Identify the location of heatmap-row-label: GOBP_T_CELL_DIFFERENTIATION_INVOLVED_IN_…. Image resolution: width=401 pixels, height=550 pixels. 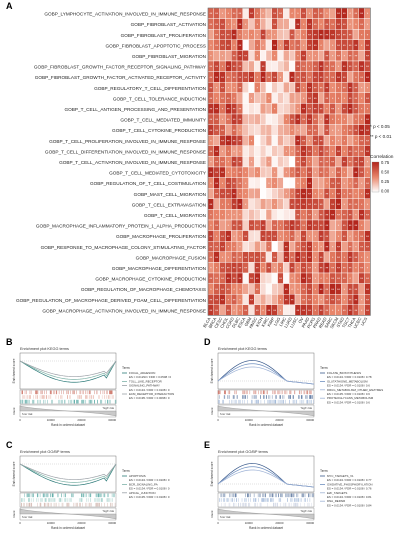
(125, 151).